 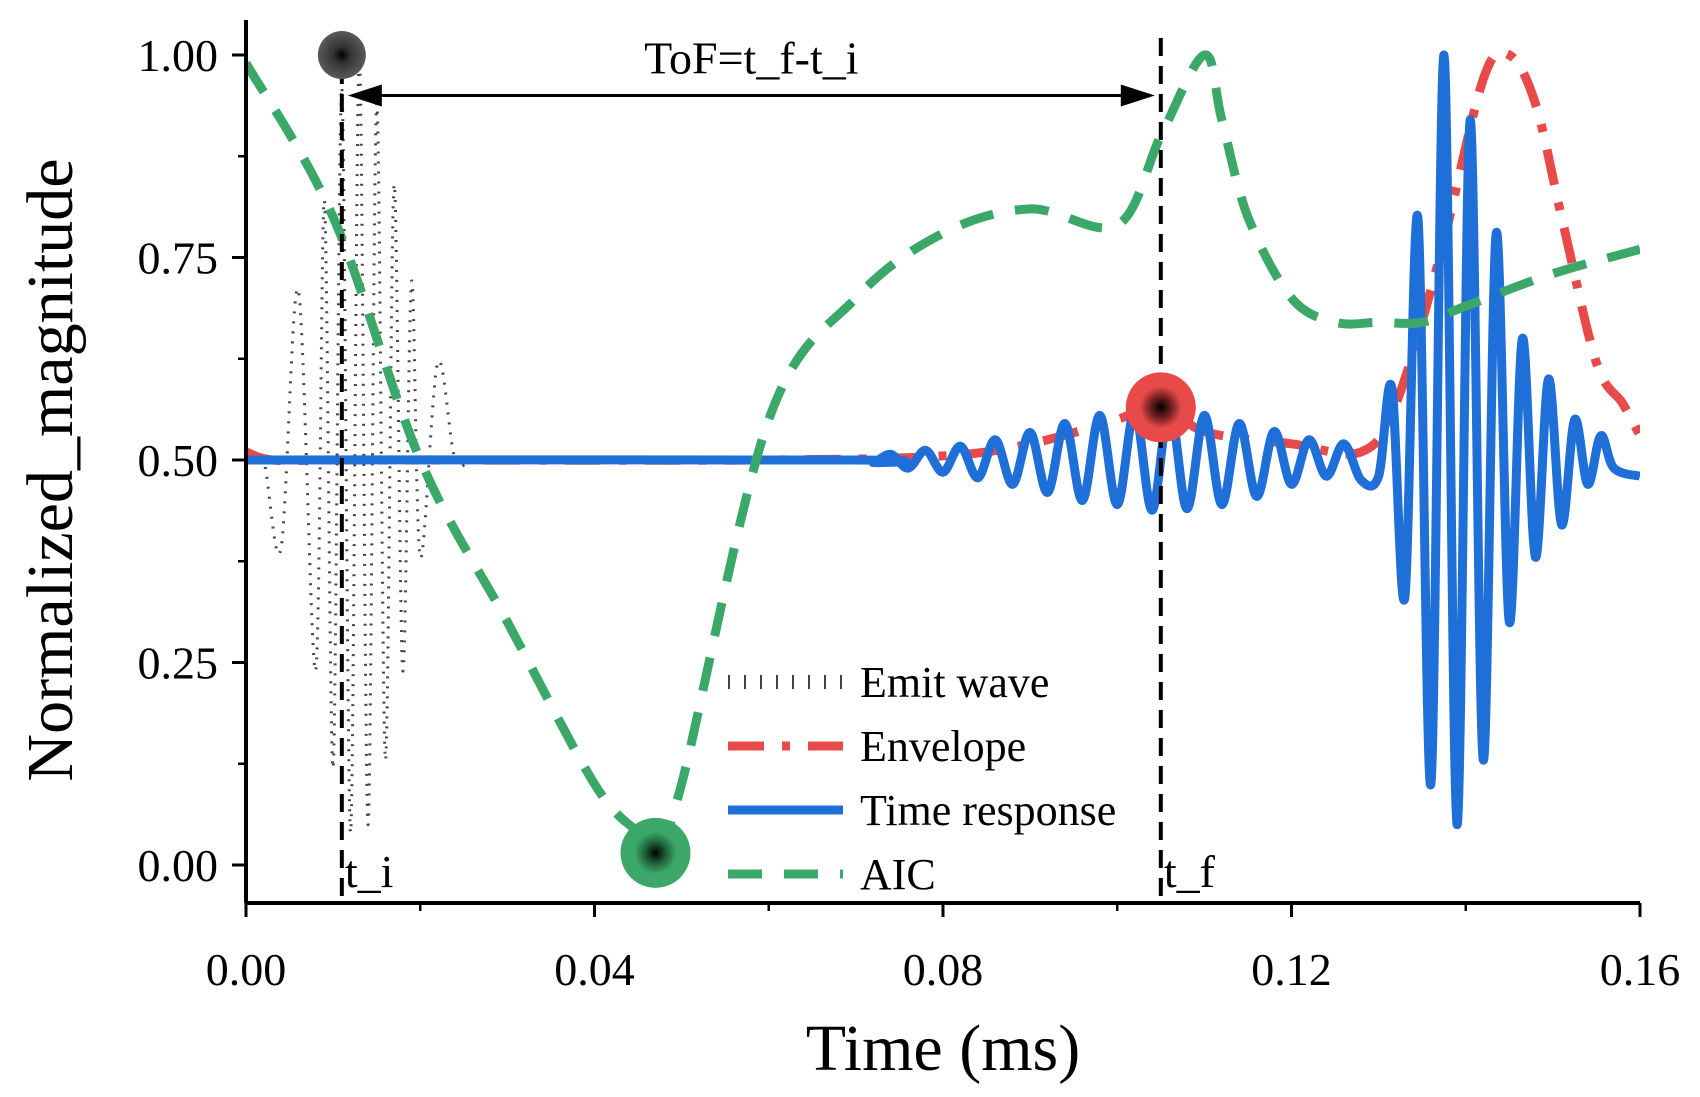 I want to click on y-tick-label: 0.00, so click(x=178, y=865).